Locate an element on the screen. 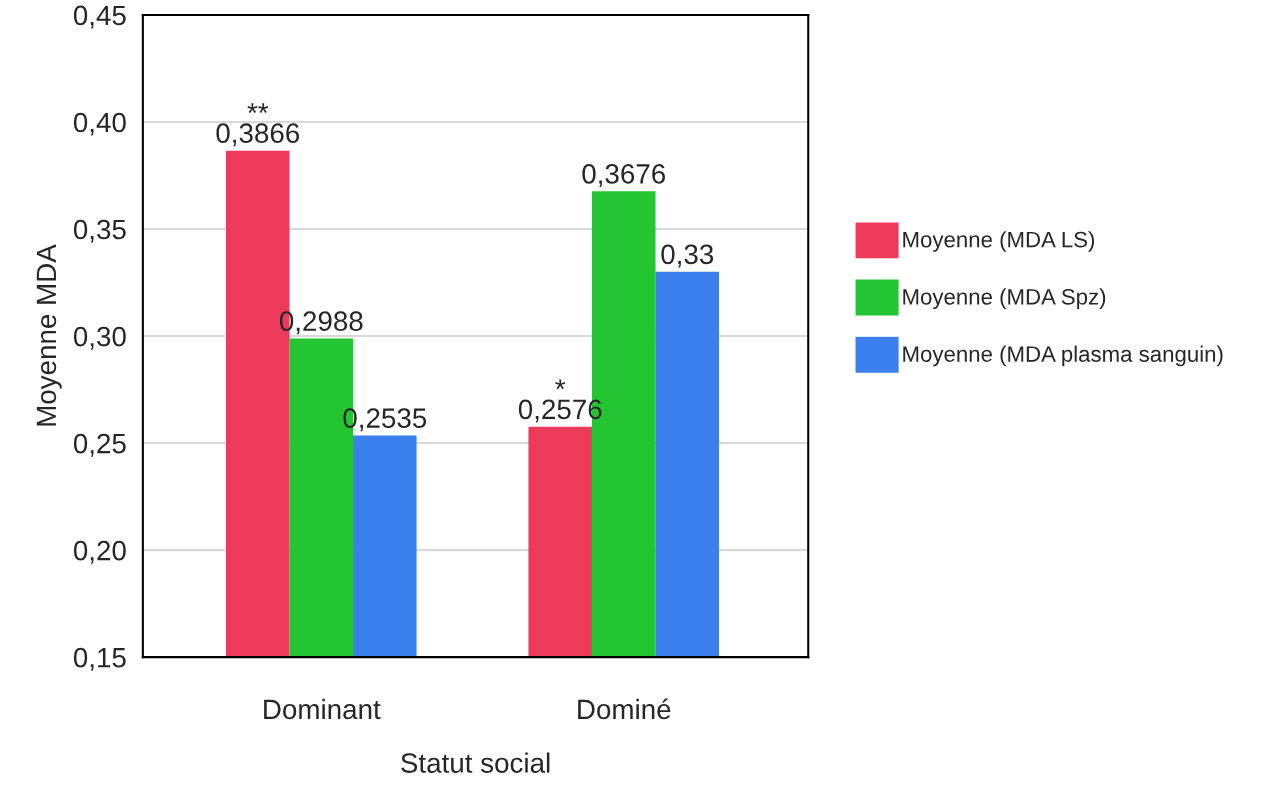 The height and width of the screenshot is (787, 1287). y-tick-label: 0,35 is located at coordinates (99, 231).